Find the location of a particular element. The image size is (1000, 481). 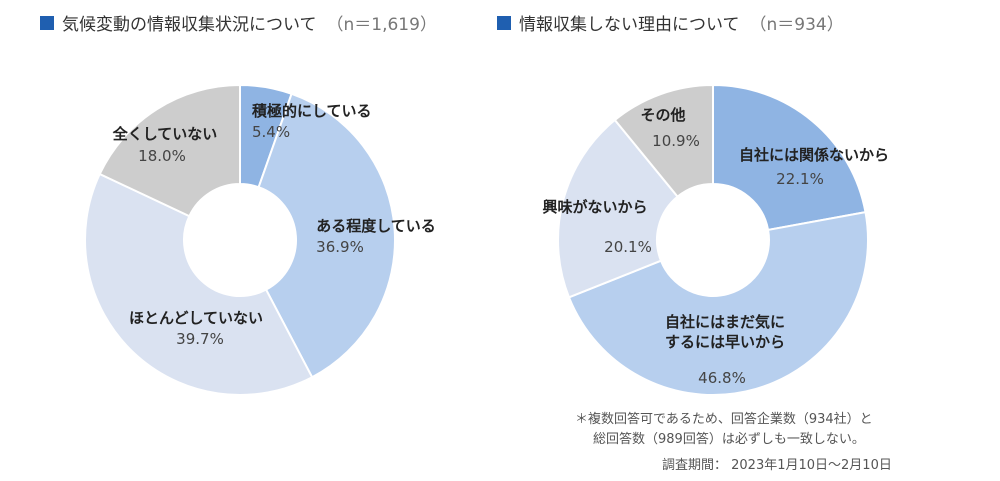

right-chart-title-text: 情報収集しない理由について is located at coordinates (629, 25).